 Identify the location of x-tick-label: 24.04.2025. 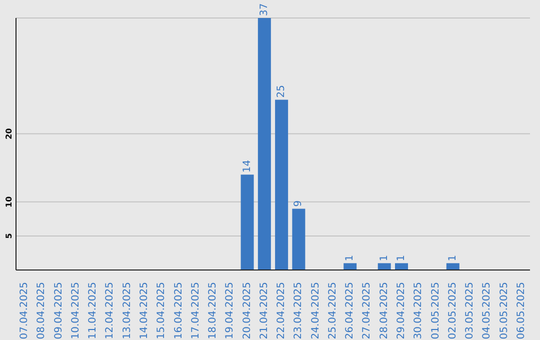
(316, 311).